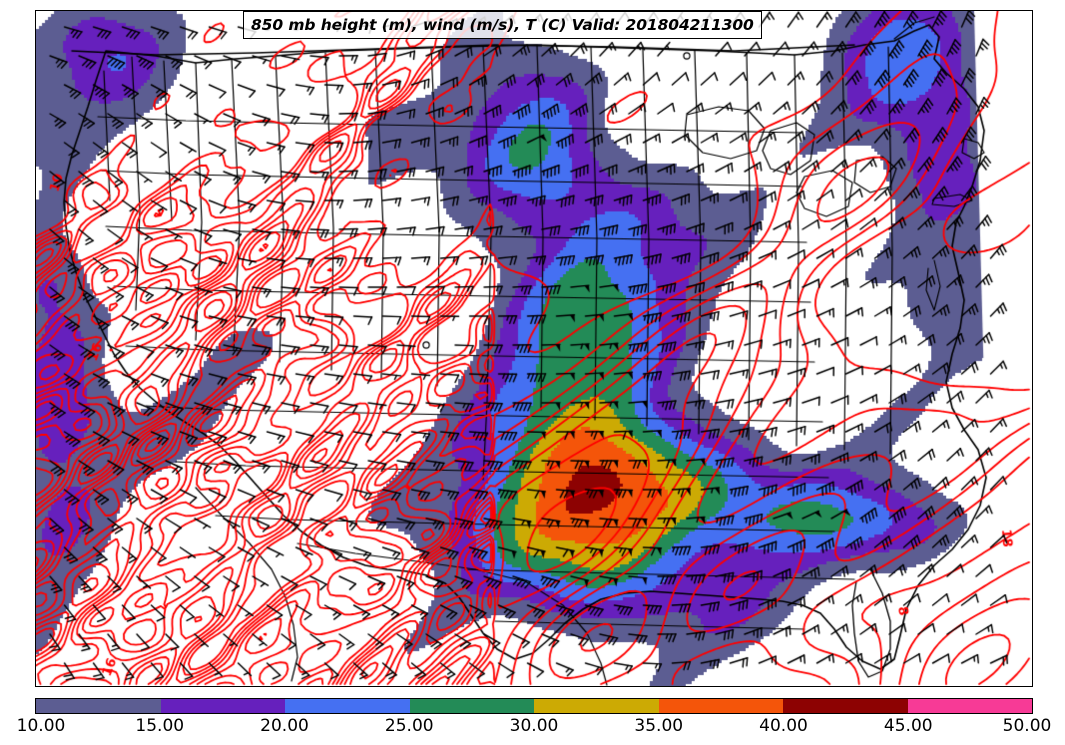  I want to click on colorbar-tick-10: 10.00, so click(41, 726).